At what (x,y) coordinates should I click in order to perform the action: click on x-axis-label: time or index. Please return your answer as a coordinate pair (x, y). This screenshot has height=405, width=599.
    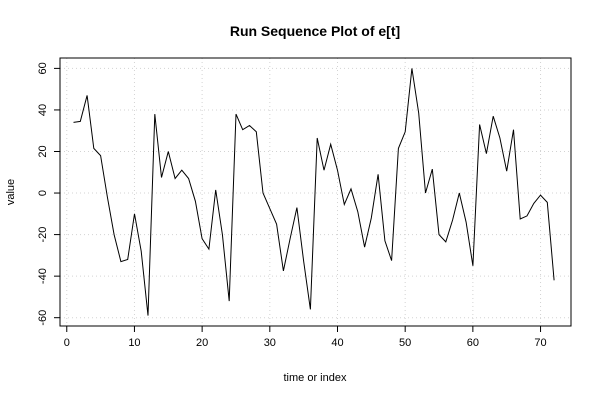
    Looking at the image, I should click on (315, 378).